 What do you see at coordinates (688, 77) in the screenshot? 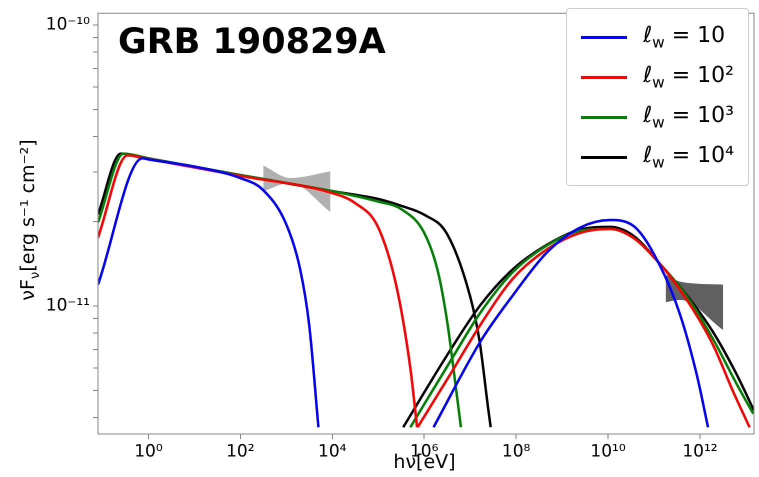
I see `legend-label: ℓ$_{w}$ = 10²` at bounding box center [688, 77].